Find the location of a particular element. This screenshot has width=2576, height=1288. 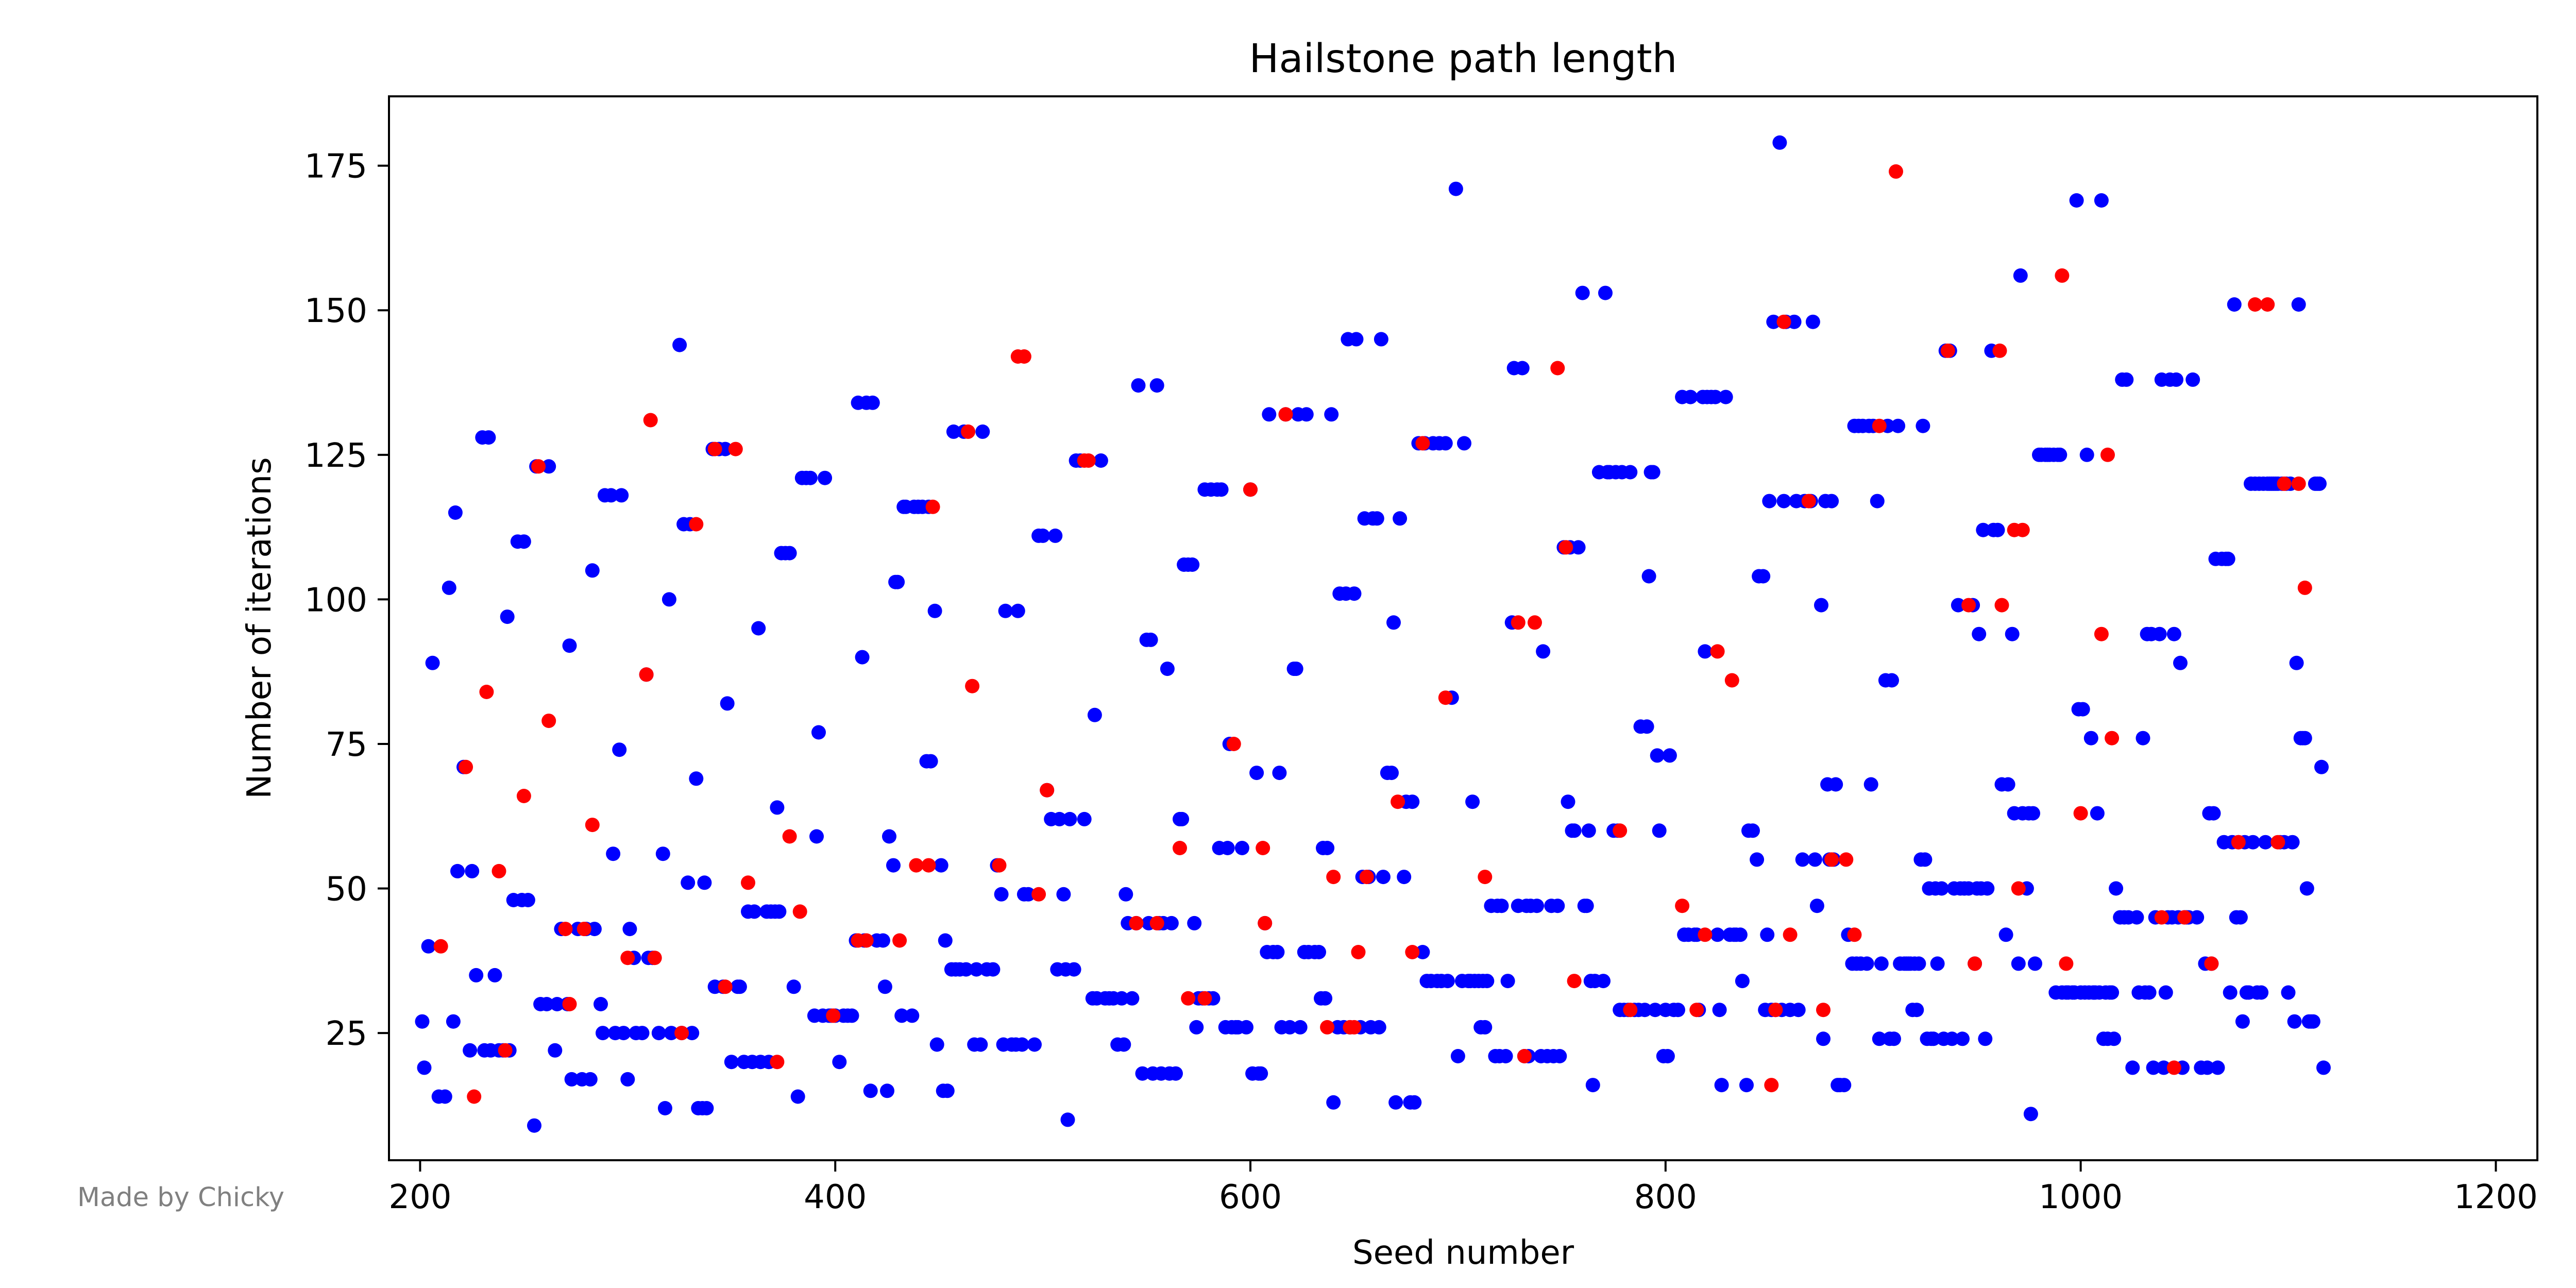

y-tick-label: 50 is located at coordinates (346, 890).